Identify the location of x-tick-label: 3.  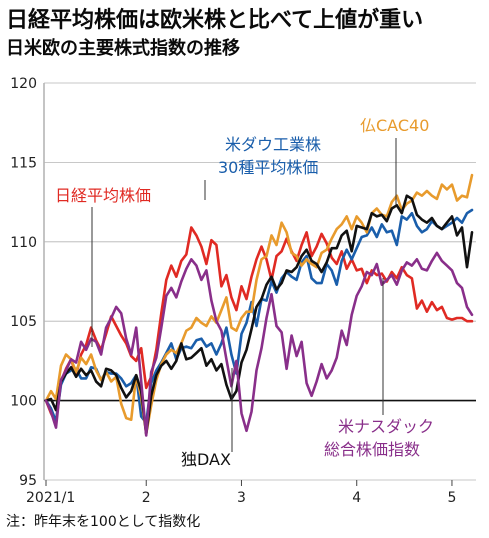
(241, 498).